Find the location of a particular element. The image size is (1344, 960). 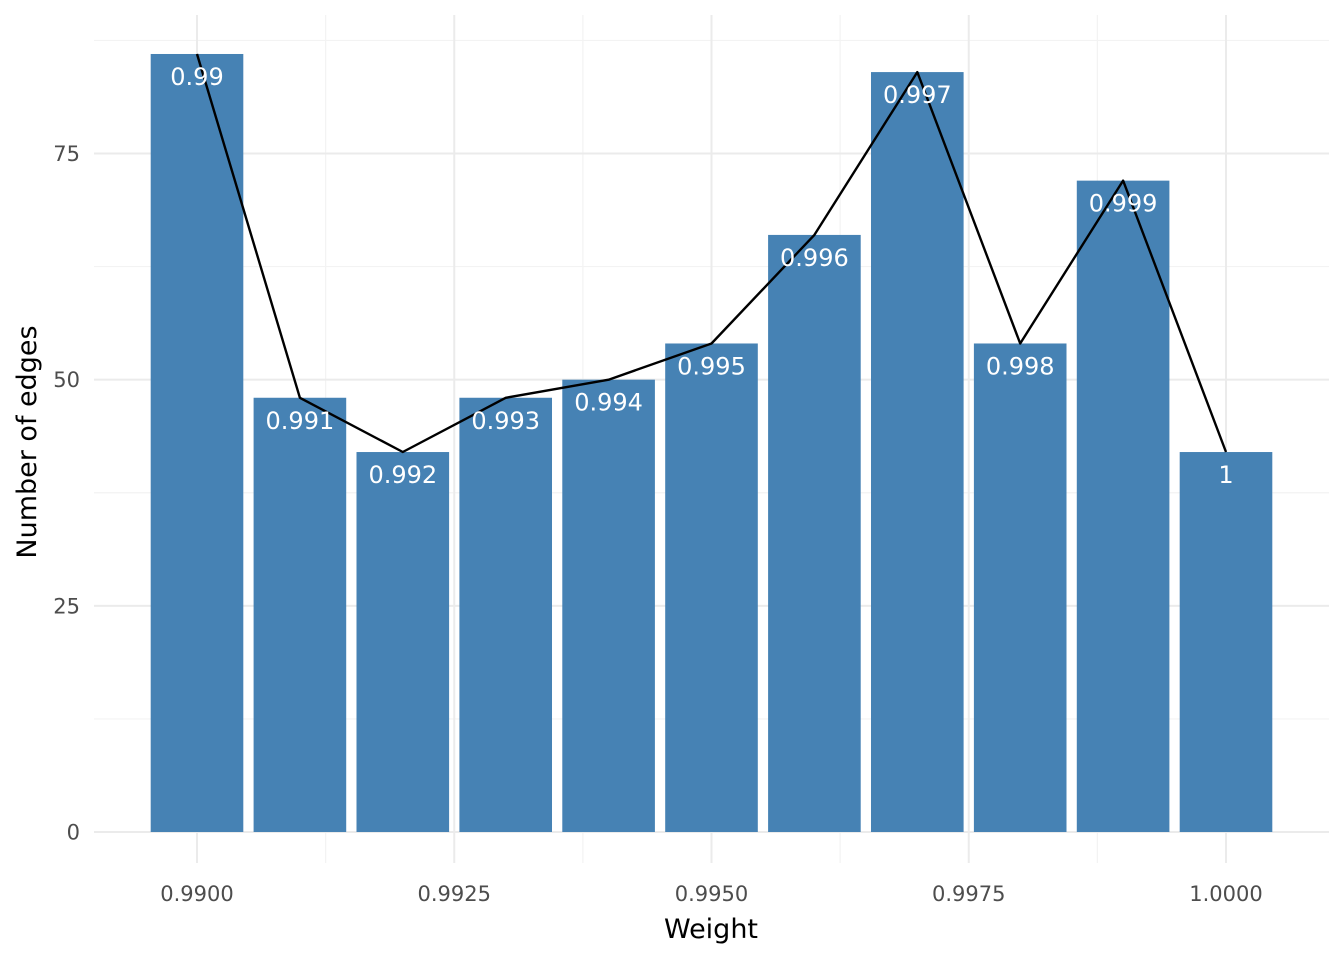

x-tick-label: 0.9900 is located at coordinates (196, 894).